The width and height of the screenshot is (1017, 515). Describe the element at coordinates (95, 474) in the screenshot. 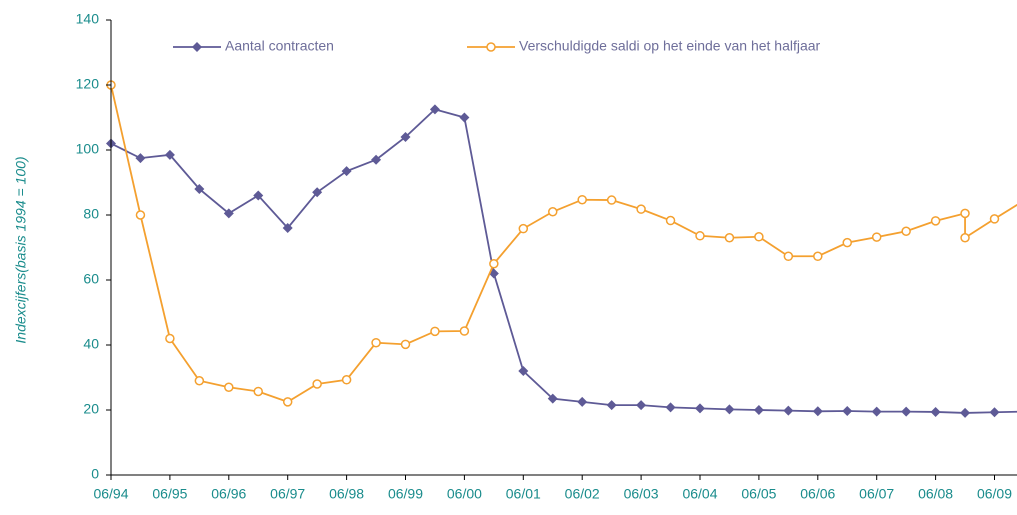

I see `y-tick-label: 0` at that location.